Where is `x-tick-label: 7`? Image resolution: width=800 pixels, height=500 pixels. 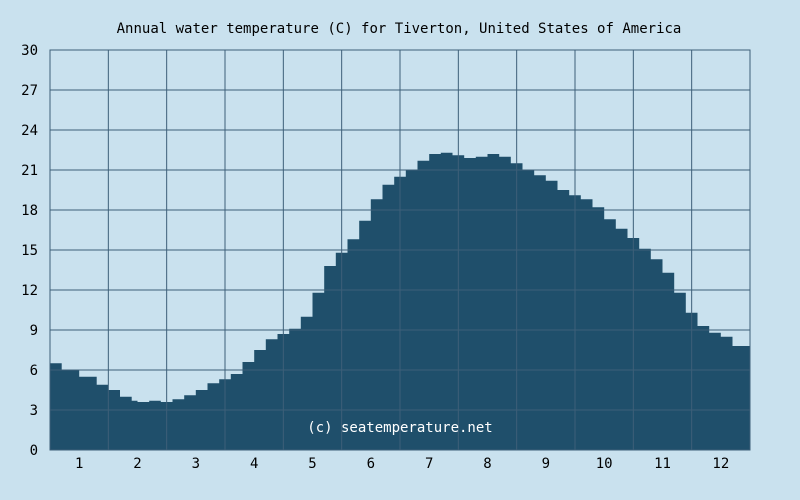 x-tick-label: 7 is located at coordinates (429, 464).